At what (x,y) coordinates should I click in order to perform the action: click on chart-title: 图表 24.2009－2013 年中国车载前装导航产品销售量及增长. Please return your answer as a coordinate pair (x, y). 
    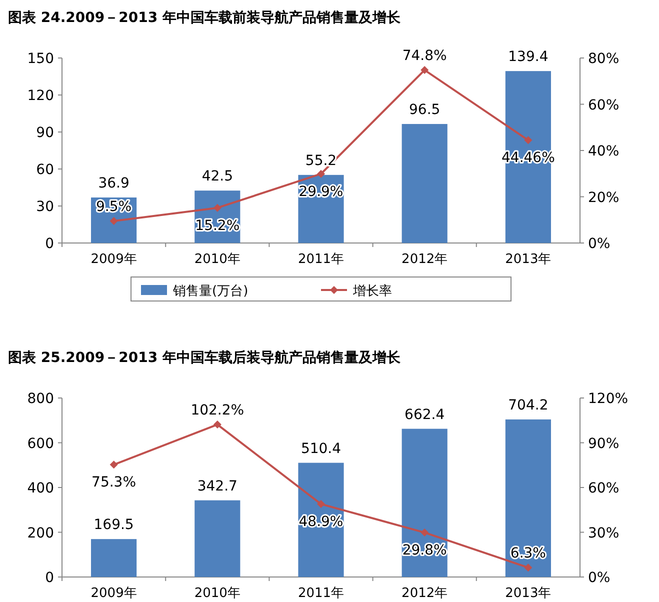
    Looking at the image, I should click on (205, 17).